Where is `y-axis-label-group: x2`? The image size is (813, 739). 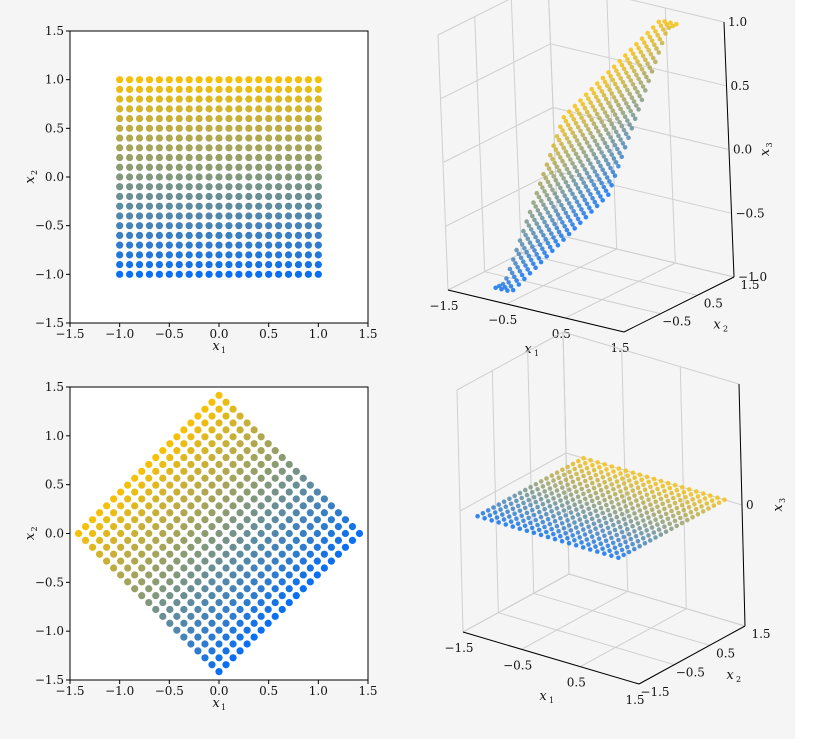 y-axis-label-group: x2 is located at coordinates (31, 533).